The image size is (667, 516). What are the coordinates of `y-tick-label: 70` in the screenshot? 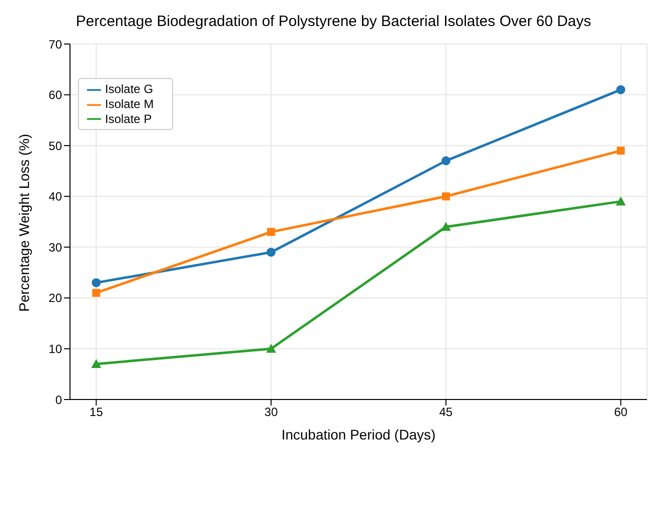 It's located at (55, 44).